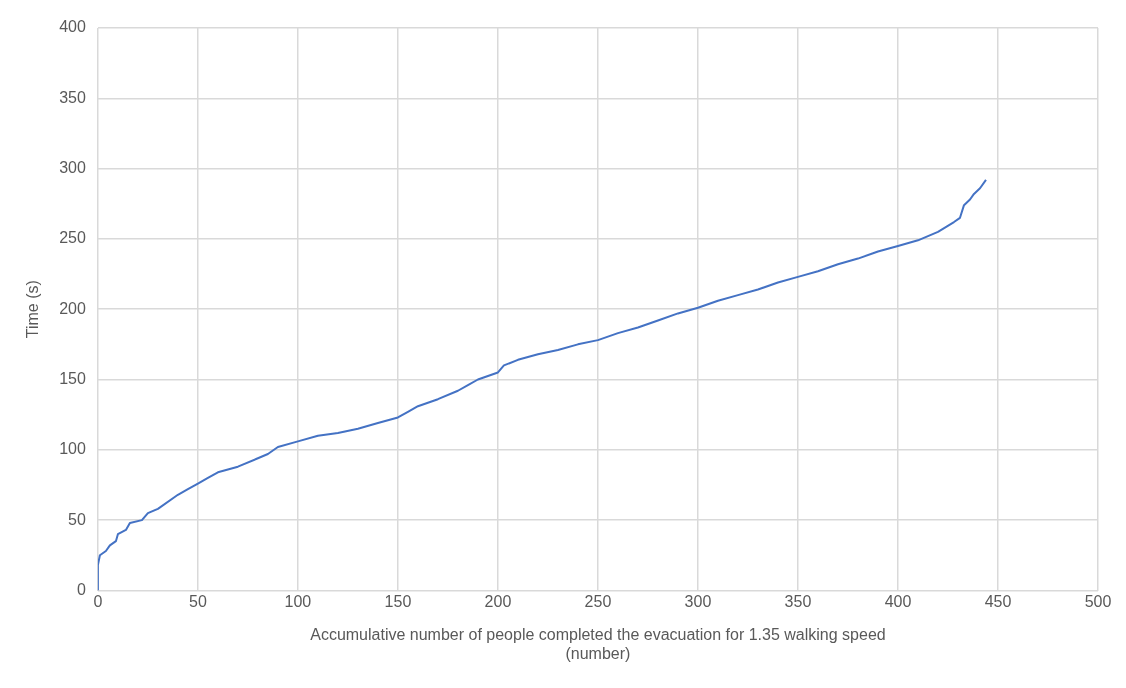 Image resolution: width=1126 pixels, height=688 pixels. What do you see at coordinates (398, 602) in the screenshot?
I see `x-tick-label: 150` at bounding box center [398, 602].